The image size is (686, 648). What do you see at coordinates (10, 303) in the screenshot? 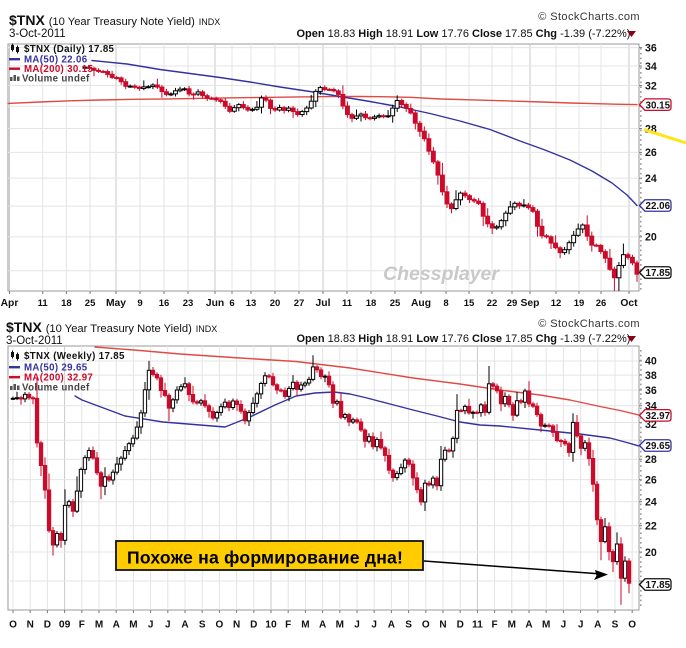
I see `svg-text: Apr` at bounding box center [10, 303].